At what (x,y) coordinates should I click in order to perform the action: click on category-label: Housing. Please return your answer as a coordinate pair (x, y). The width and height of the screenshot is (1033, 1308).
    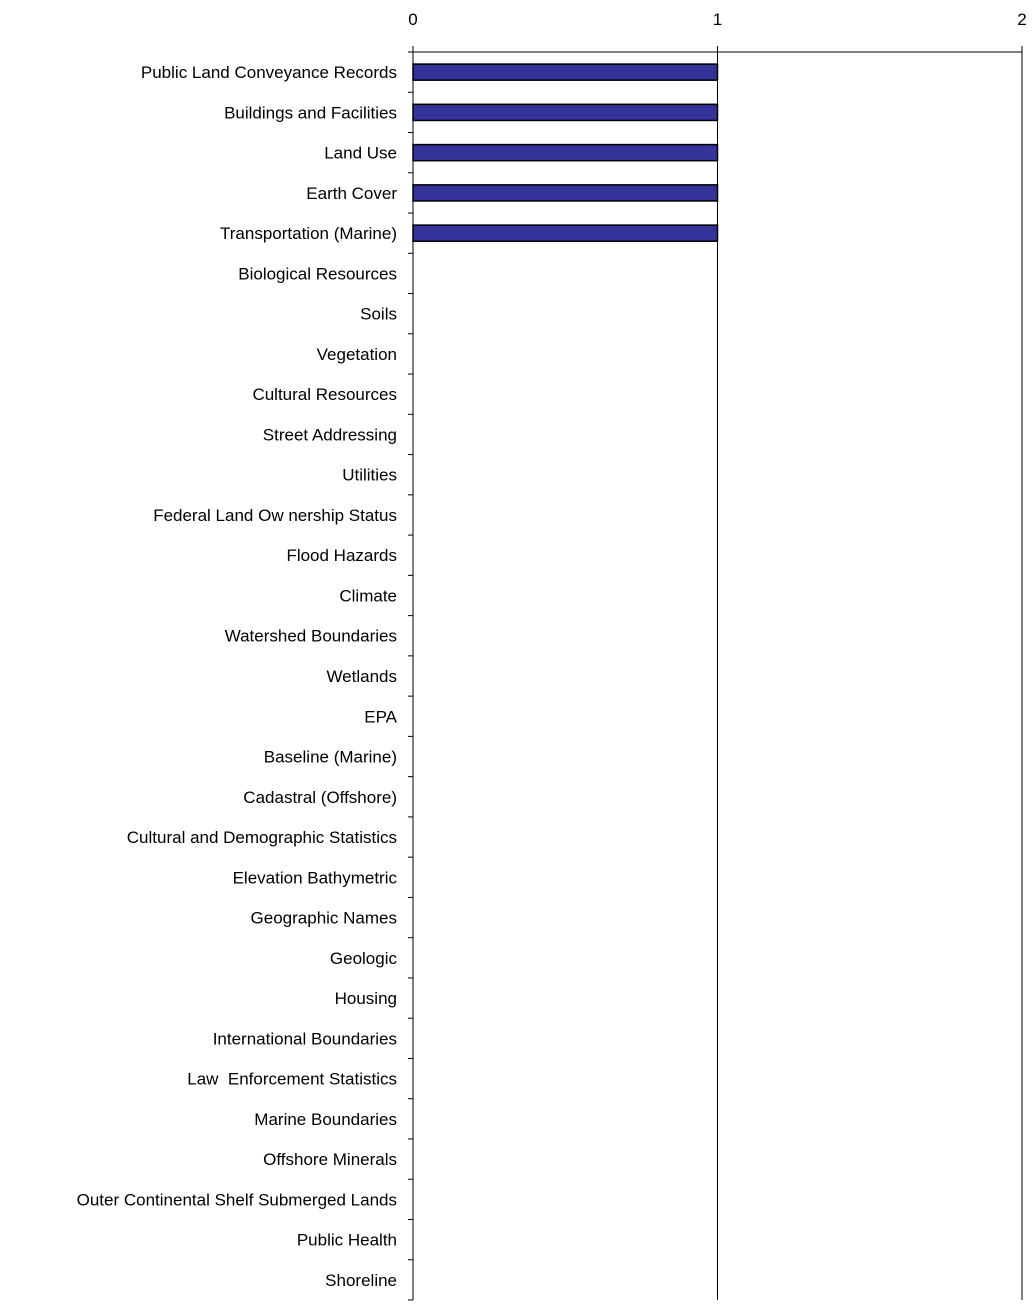
    Looking at the image, I should click on (366, 998).